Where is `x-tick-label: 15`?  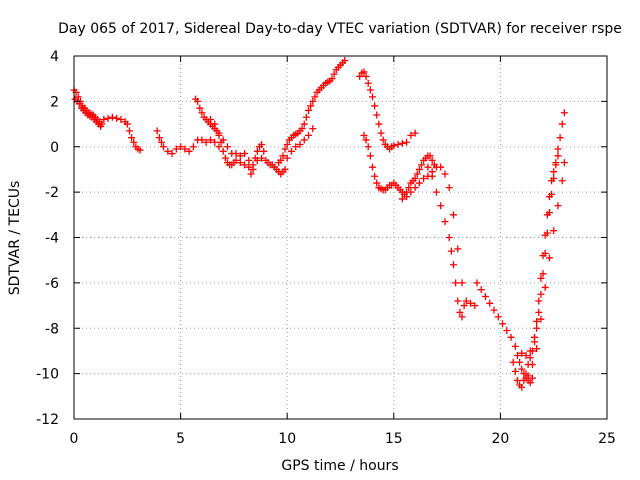 x-tick-label: 15 is located at coordinates (394, 439).